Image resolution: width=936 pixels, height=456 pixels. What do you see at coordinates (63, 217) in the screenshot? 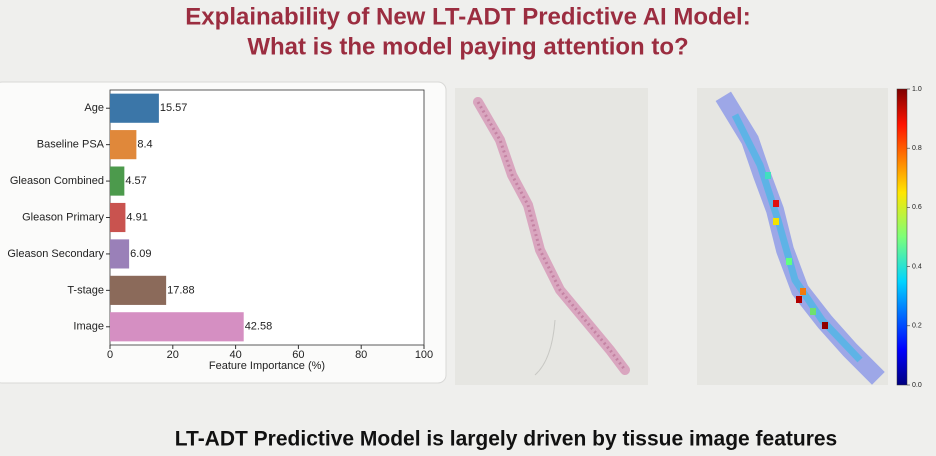
I see `y-tick-label: Gleason Primary` at bounding box center [63, 217].